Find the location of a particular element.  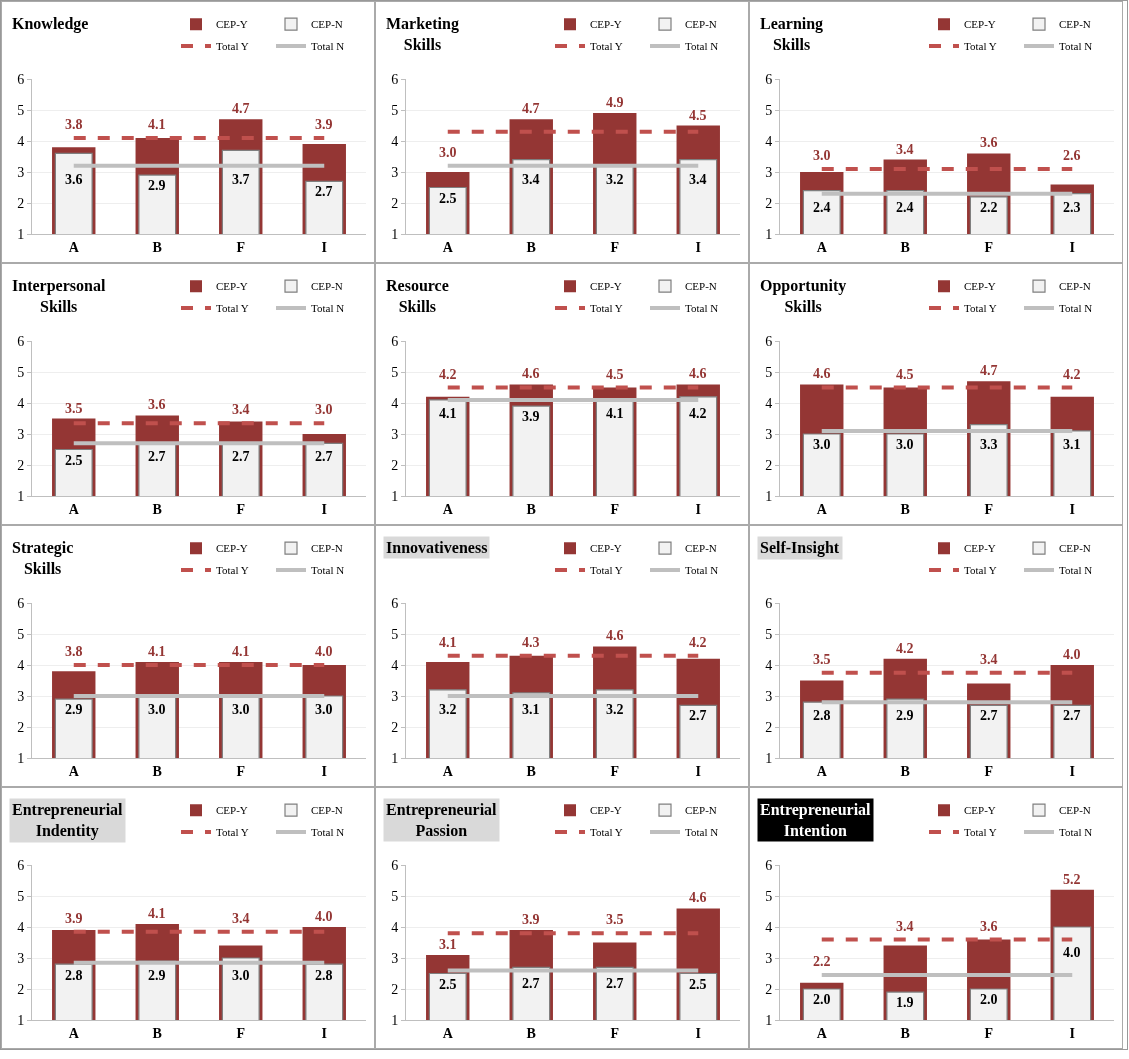

chart-title: Entrepreneurial Indentity is located at coordinates (68, 820).